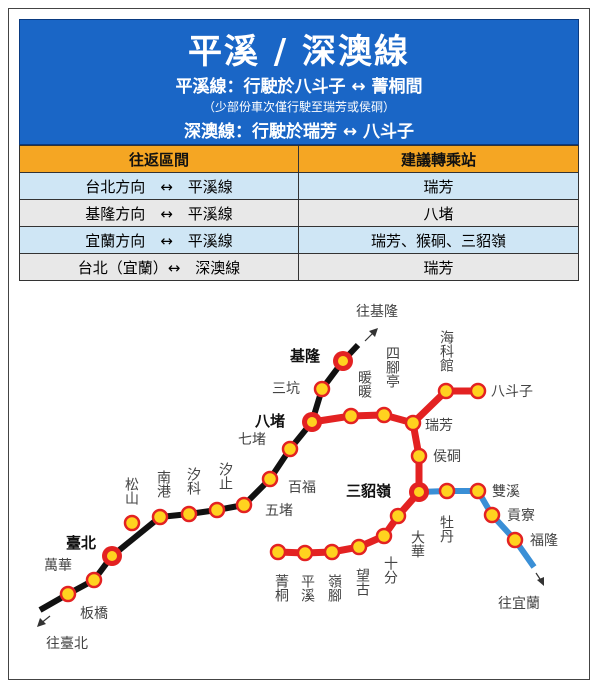 This screenshot has height=689, width=600. What do you see at coordinates (506, 492) in the screenshot?
I see `station-shuangxi-label: 雙溪` at bounding box center [506, 492].